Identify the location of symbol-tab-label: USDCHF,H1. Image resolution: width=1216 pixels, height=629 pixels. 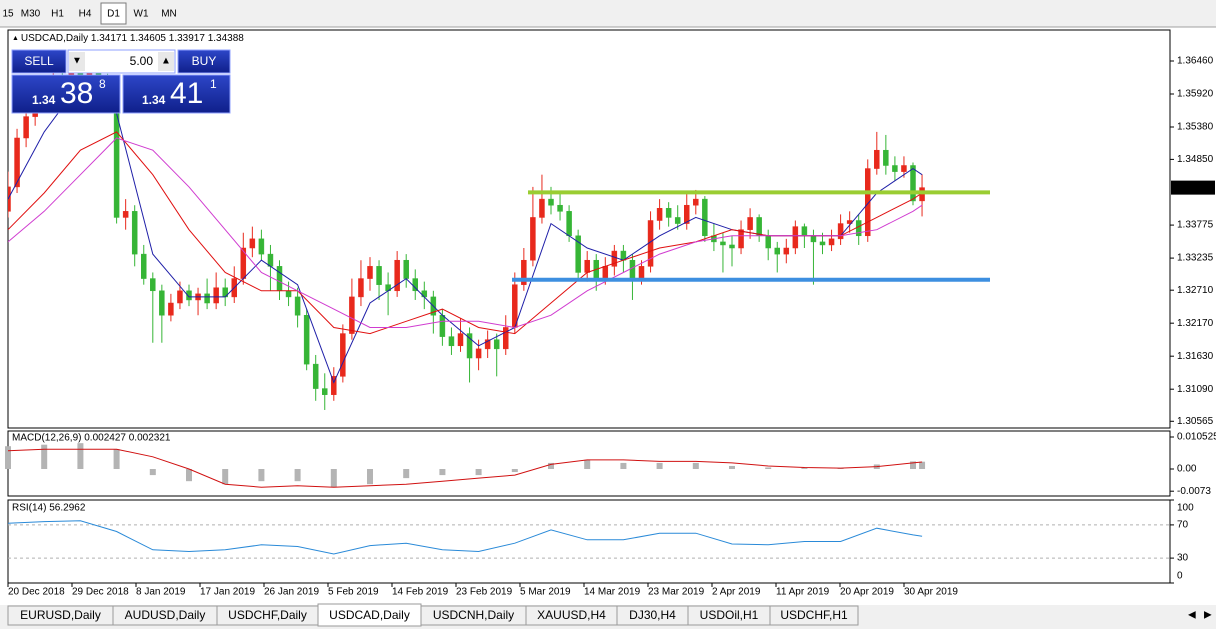
(814, 615).